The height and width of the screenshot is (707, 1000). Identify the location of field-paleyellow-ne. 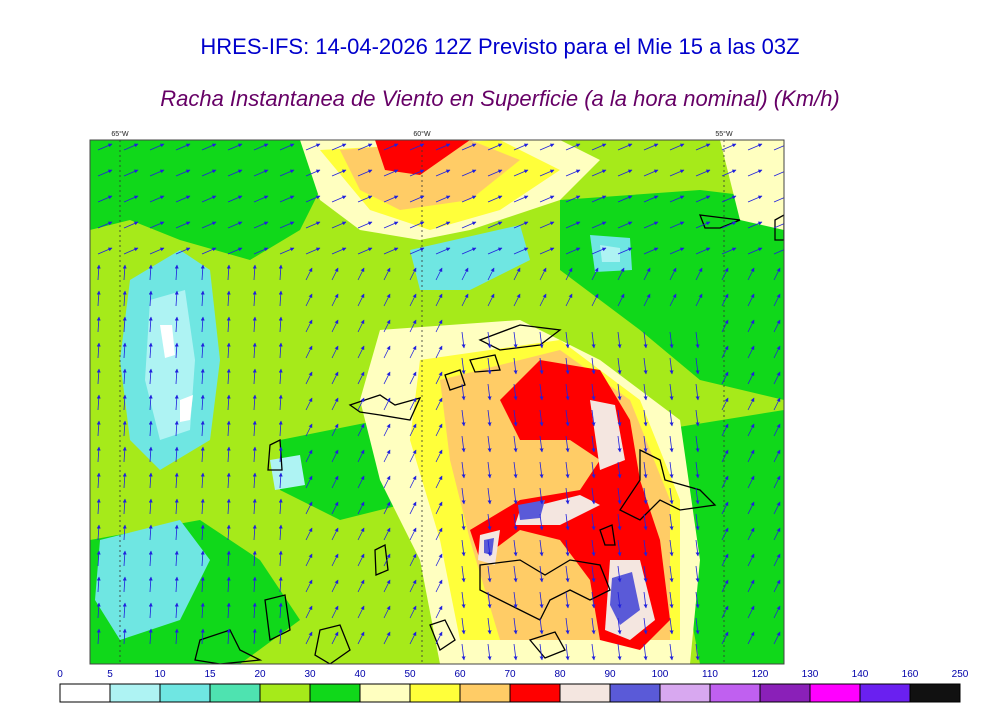
(752, 185).